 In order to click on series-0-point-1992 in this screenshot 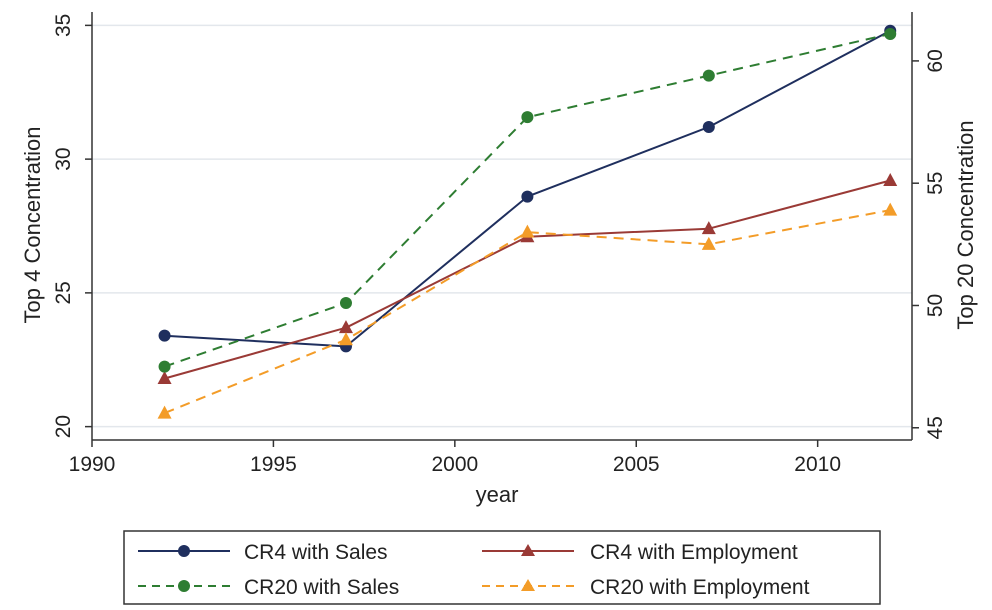, I will do `click(164, 335)`.